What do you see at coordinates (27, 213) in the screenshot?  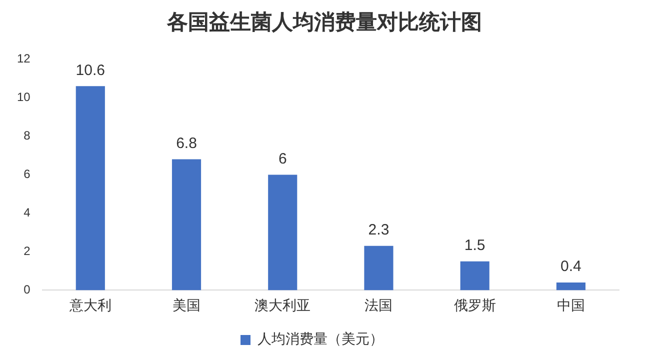 I see `y-tick-label: 4` at bounding box center [27, 213].